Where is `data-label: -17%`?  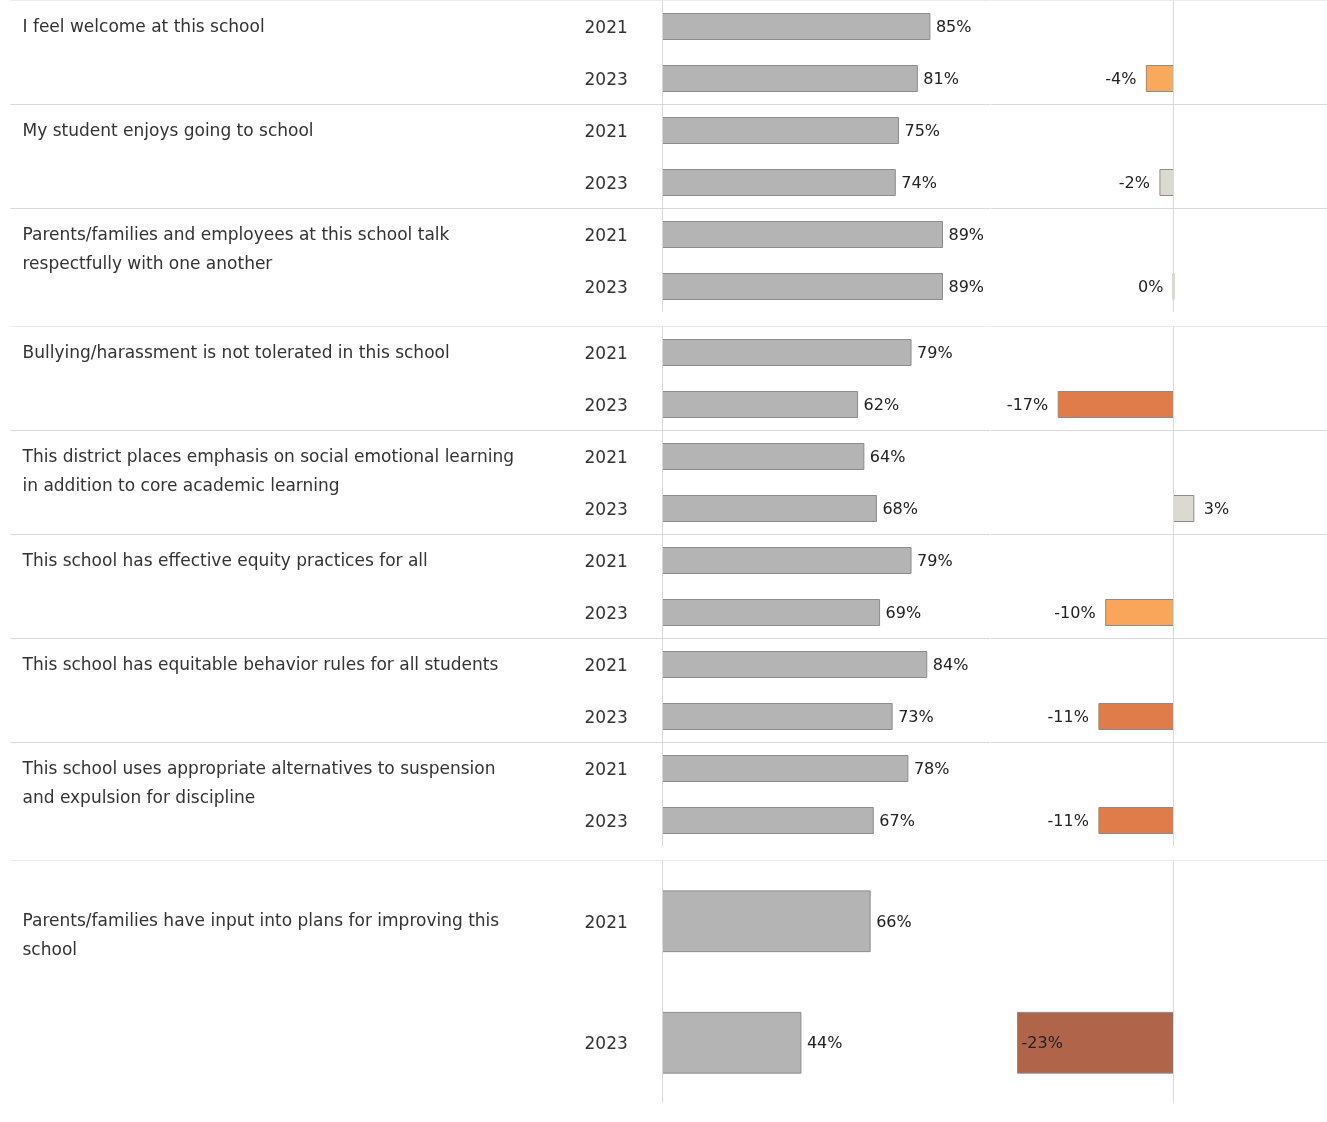
data-label: -17% is located at coordinates (1027, 404).